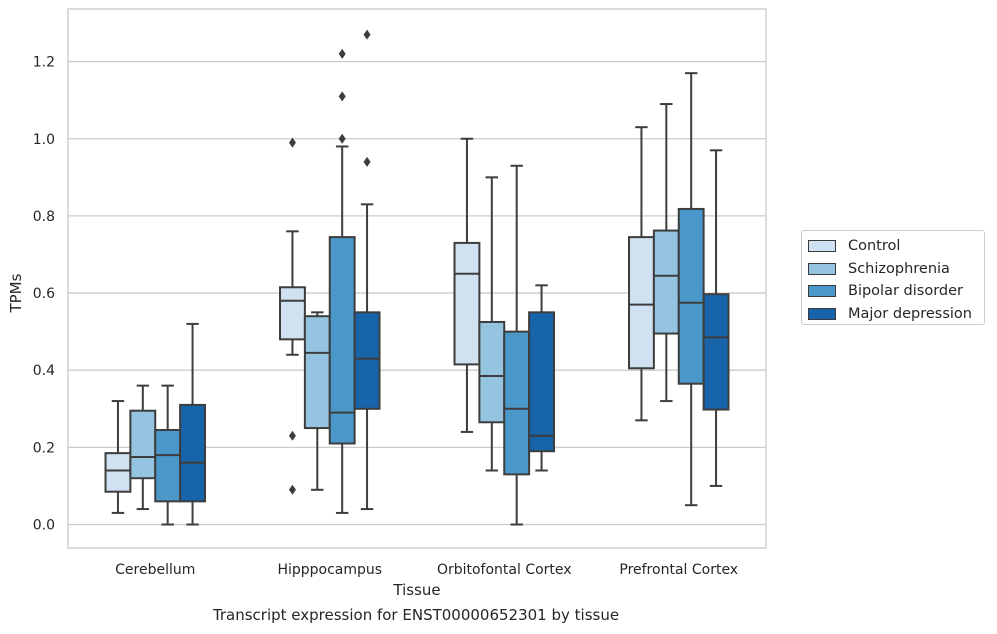 This screenshot has height=634, width=997. What do you see at coordinates (16, 293) in the screenshot?
I see `y-axis-label: TPMs` at bounding box center [16, 293].